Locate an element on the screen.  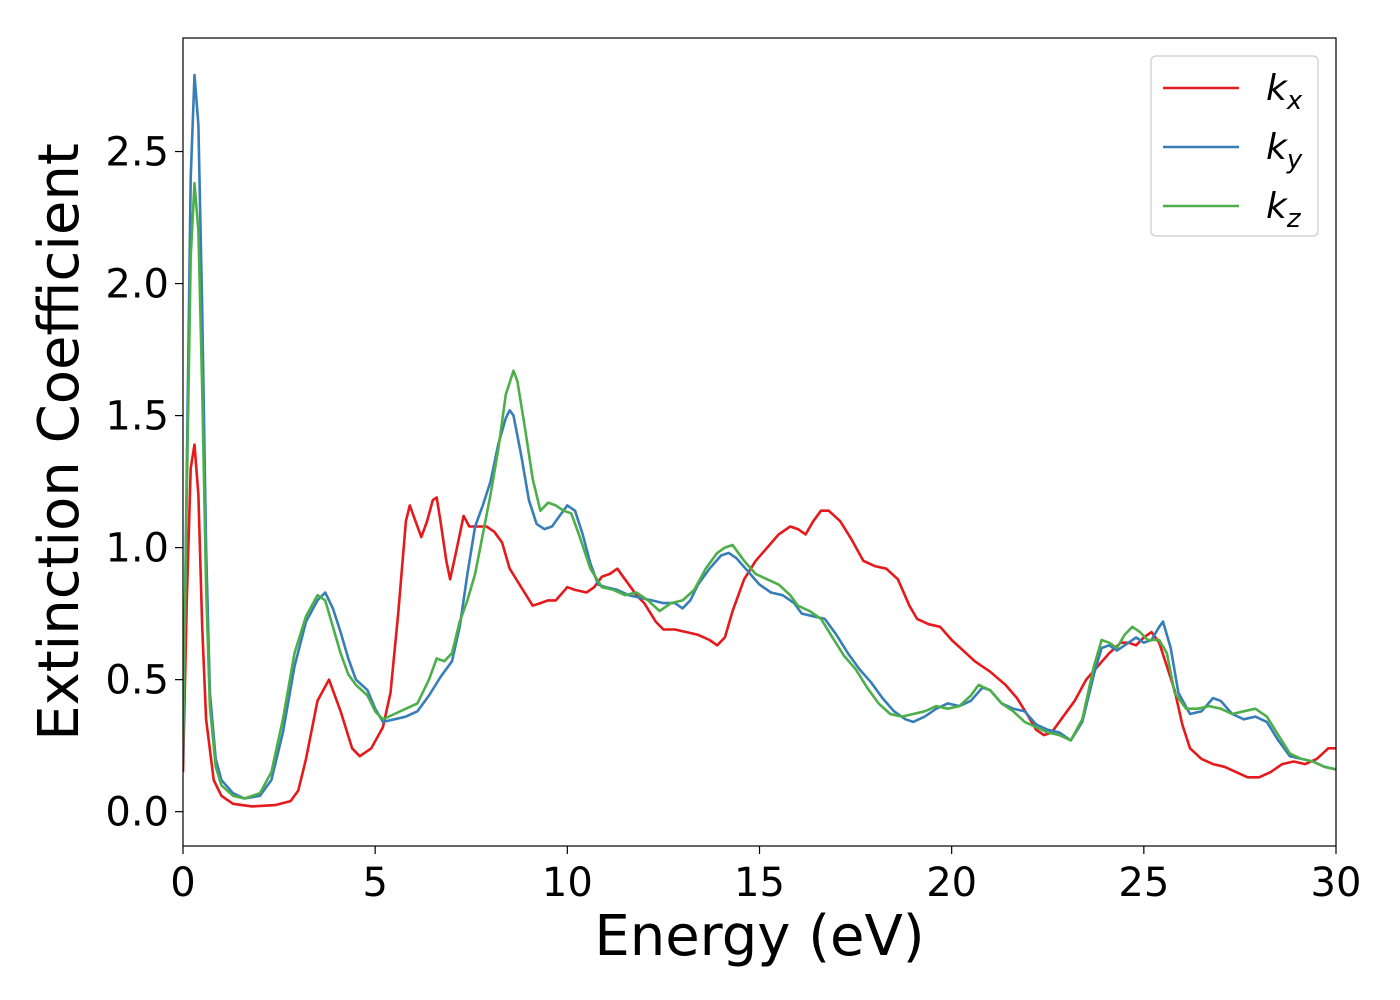
y-tick-label: 1.0 is located at coordinates (137, 549).